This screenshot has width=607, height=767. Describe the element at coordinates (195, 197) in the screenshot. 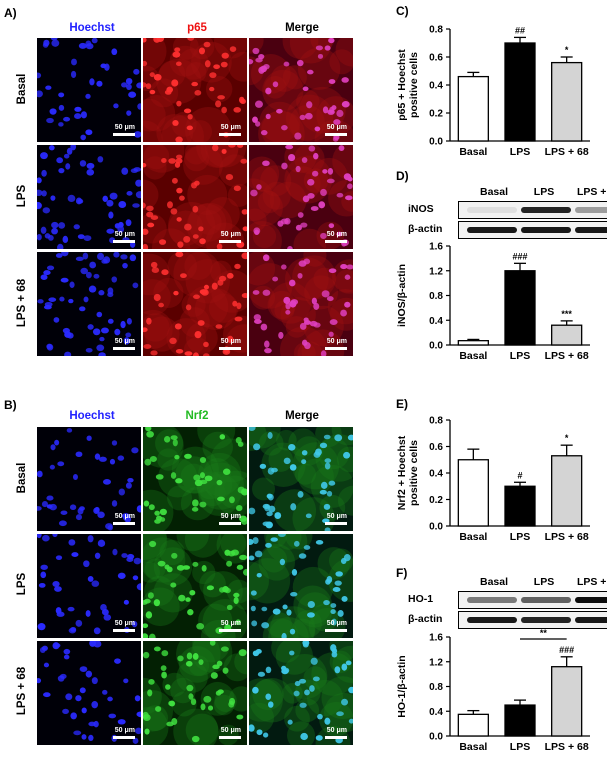

I see `panel-a-micrograph-lps-p65: 50 μm` at that location.